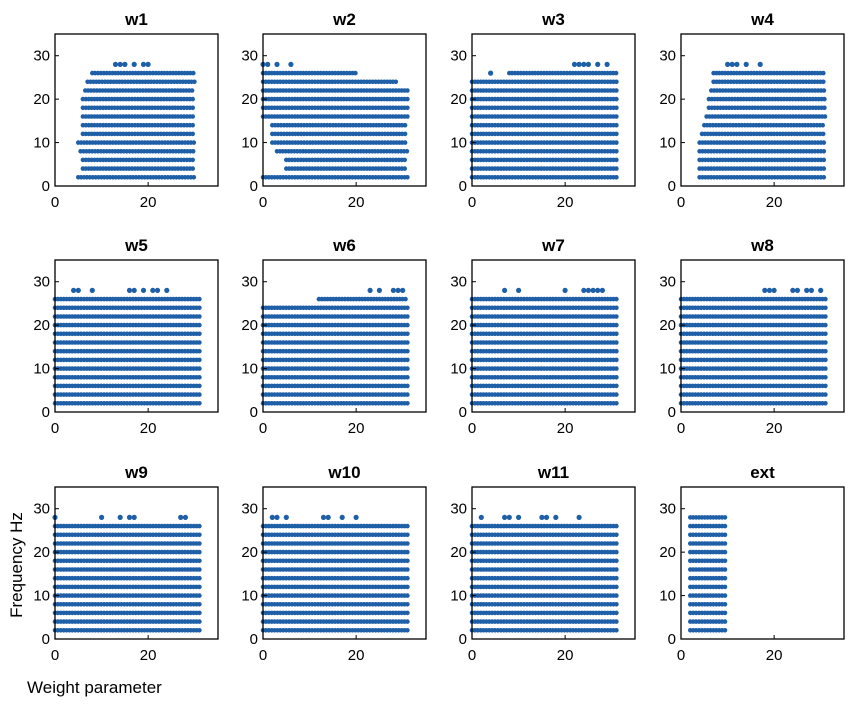 This screenshot has width=850, height=711. I want to click on panel-title: w2, so click(344, 19).